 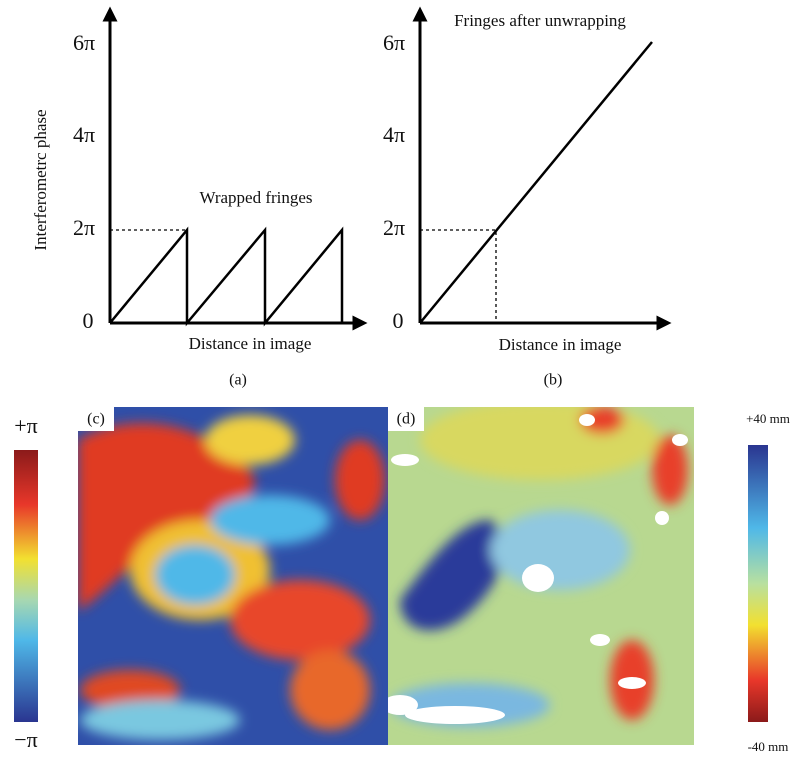 I want to click on guide-line, so click(x=458, y=276).